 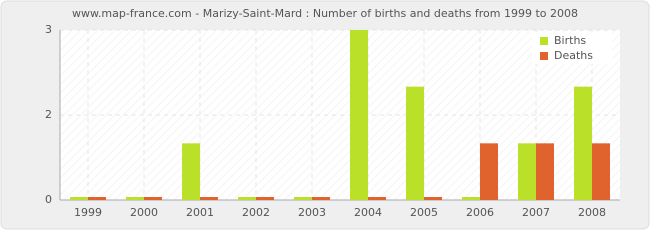 What do you see at coordinates (48, 29) in the screenshot?
I see `y-tick-label: 3` at bounding box center [48, 29].